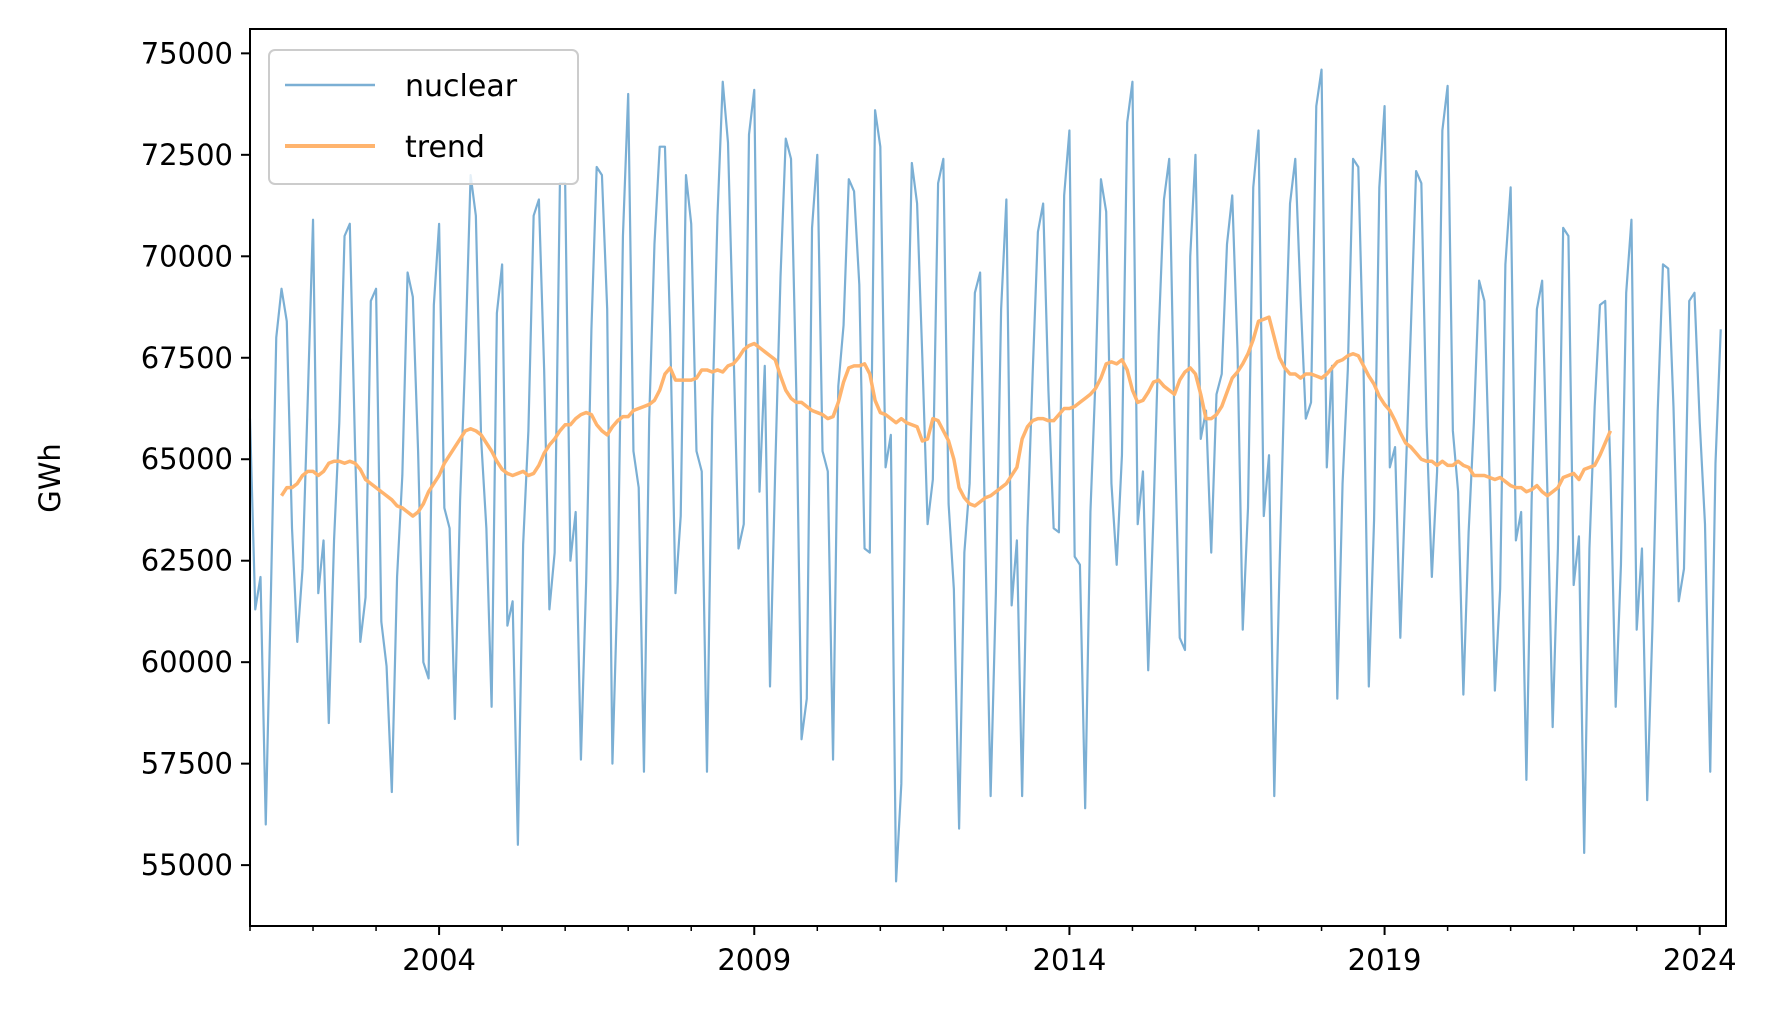 Image resolution: width=1768 pixels, height=1020 pixels. What do you see at coordinates (445, 147) in the screenshot?
I see `legend-trend-label: trend` at bounding box center [445, 147].